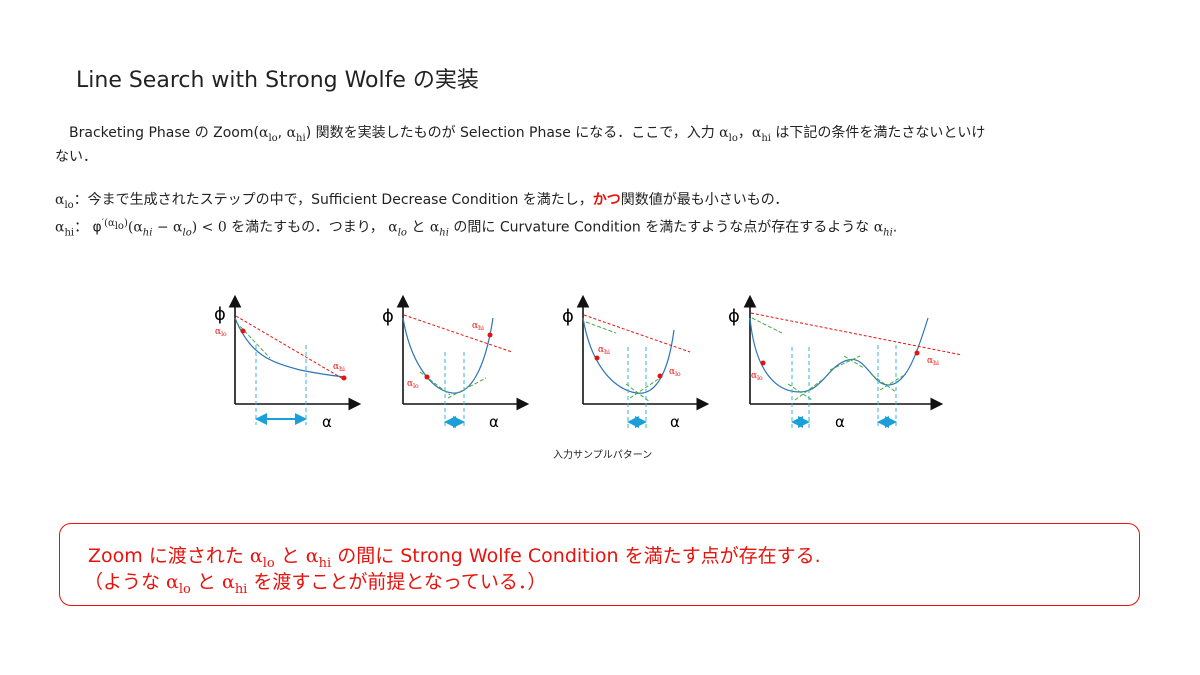 The width and height of the screenshot is (1200, 675). I want to click on figure-1: ϕ α αlo αhi, so click(288, 362).